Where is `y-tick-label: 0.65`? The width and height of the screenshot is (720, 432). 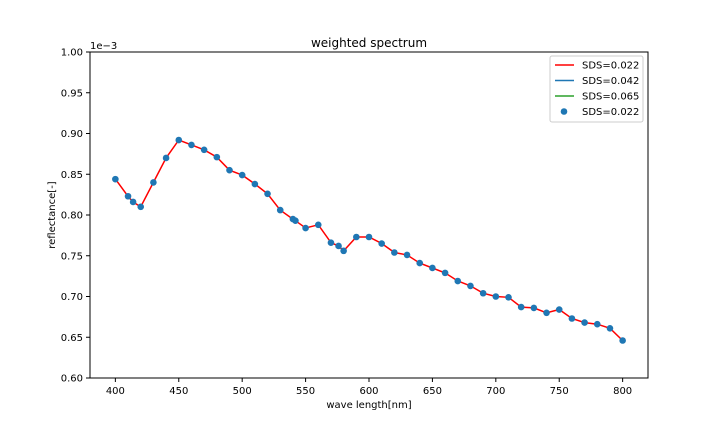
y-tick-label: 0.65 is located at coordinates (72, 338).